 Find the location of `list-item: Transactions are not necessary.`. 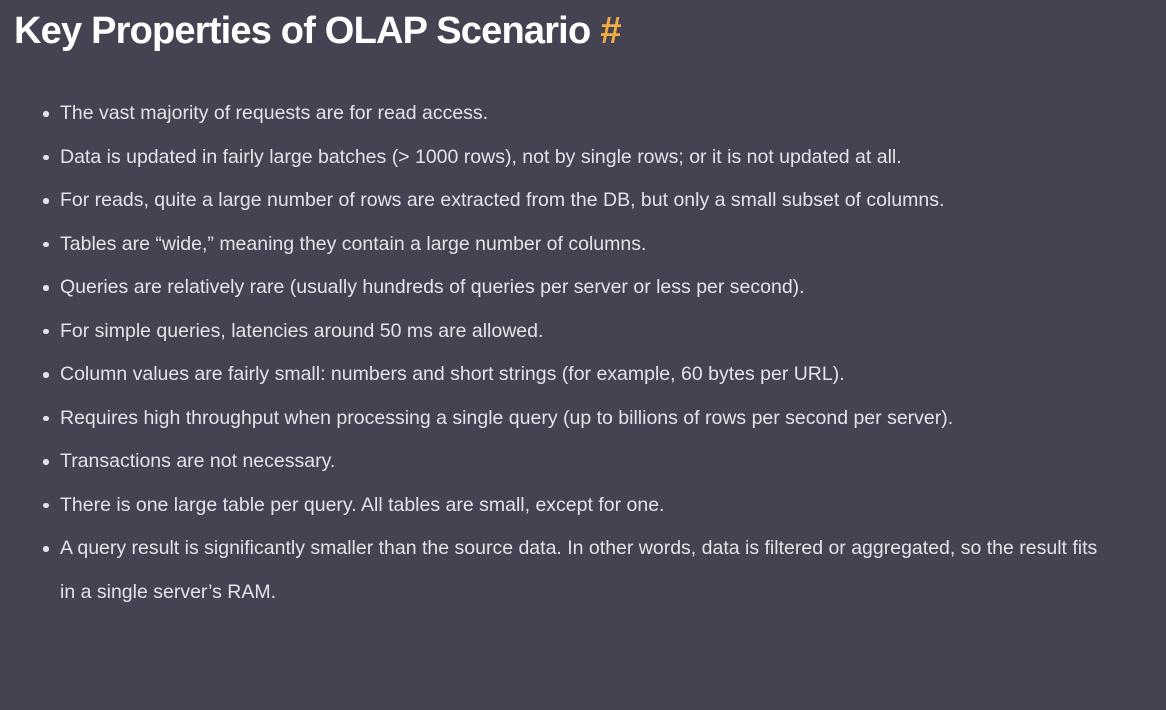

list-item: Transactions are not necessary. is located at coordinates (574, 462).